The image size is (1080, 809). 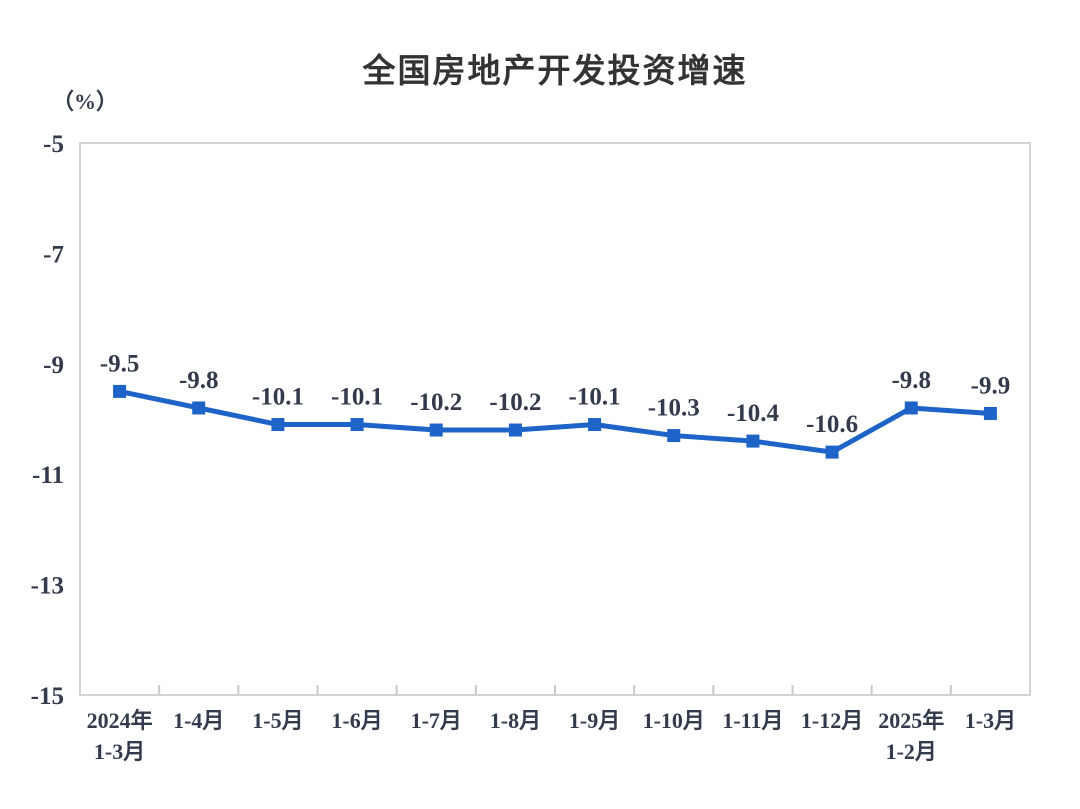 What do you see at coordinates (832, 720) in the screenshot?
I see `x-axis-category-label: 1-12月` at bounding box center [832, 720].